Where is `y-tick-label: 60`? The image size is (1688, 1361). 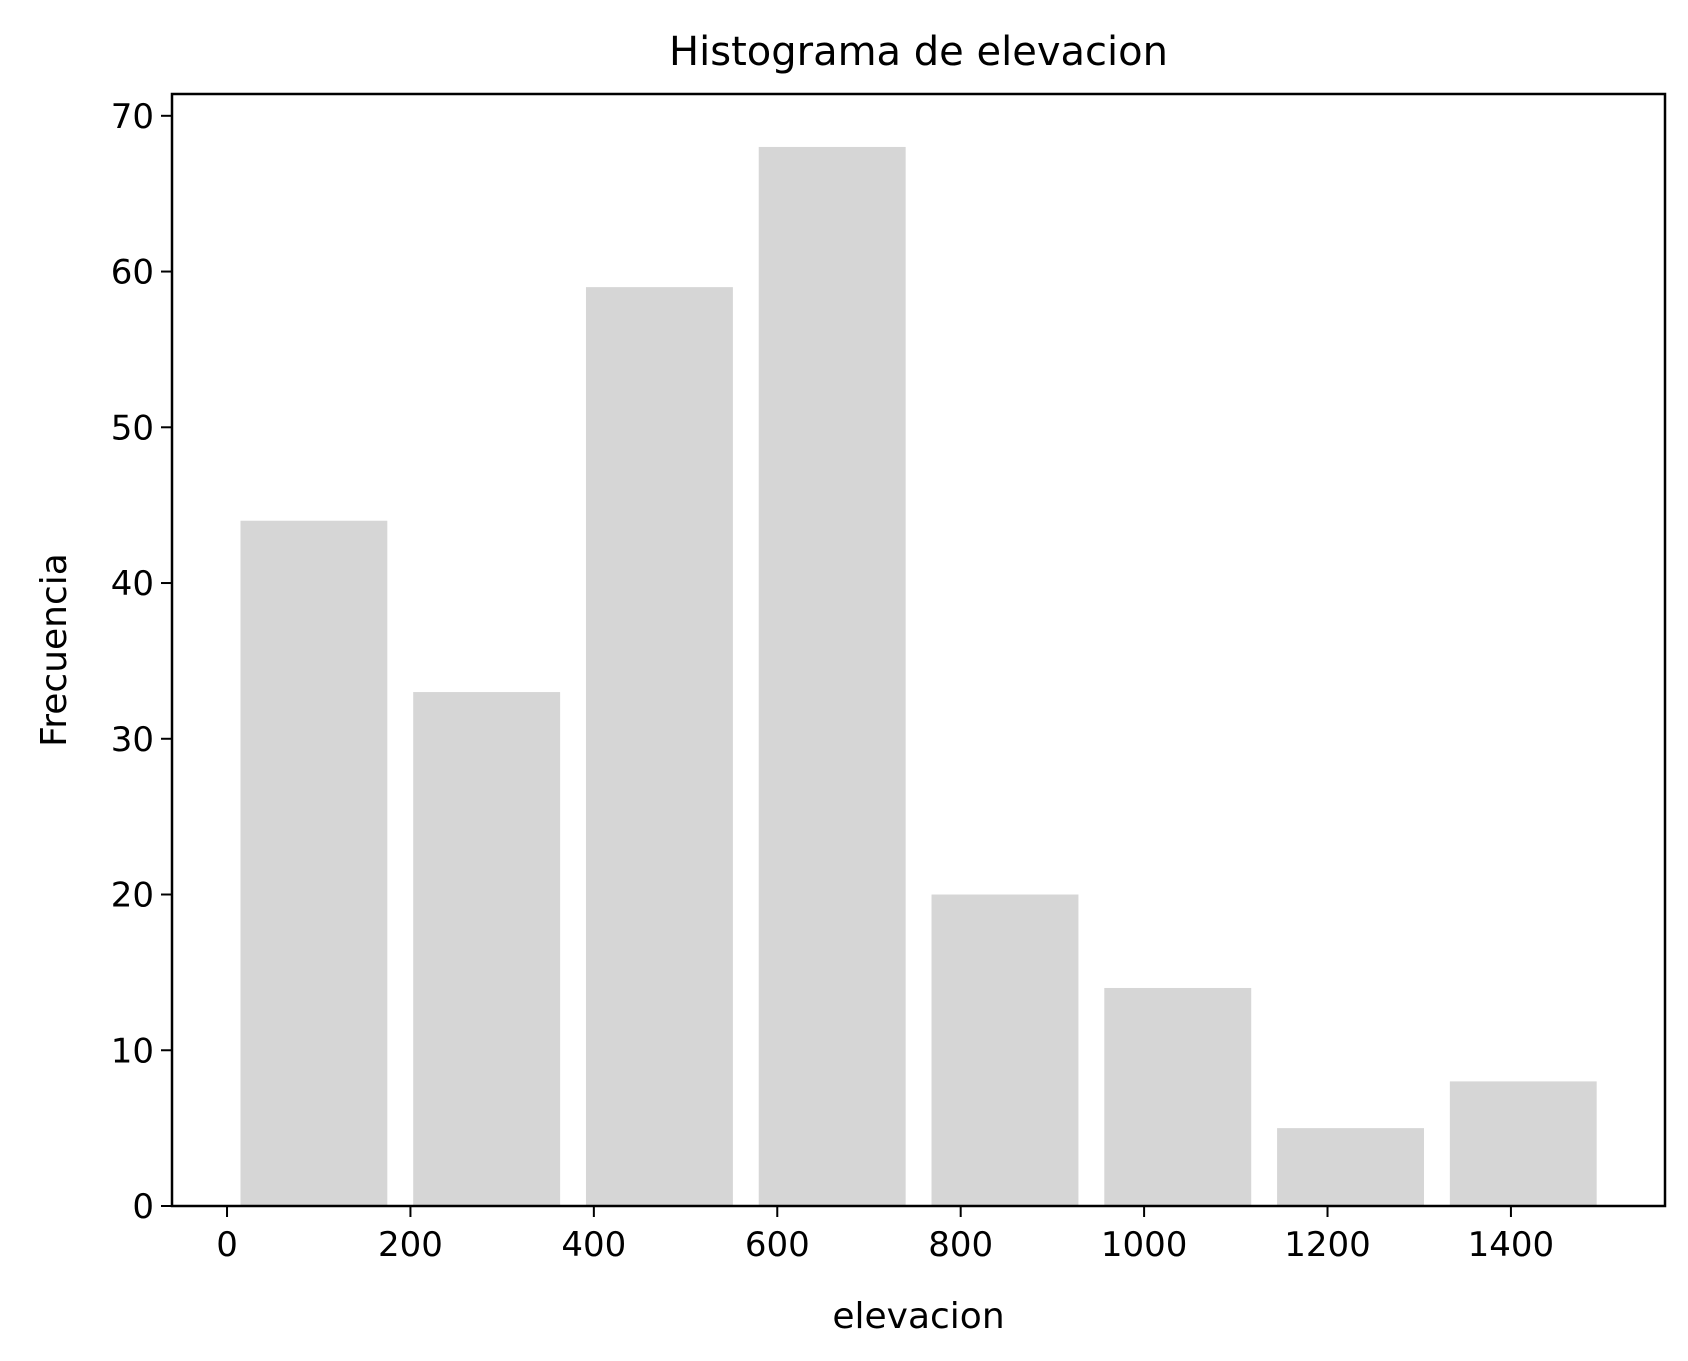 y-tick-label: 60 is located at coordinates (132, 273).